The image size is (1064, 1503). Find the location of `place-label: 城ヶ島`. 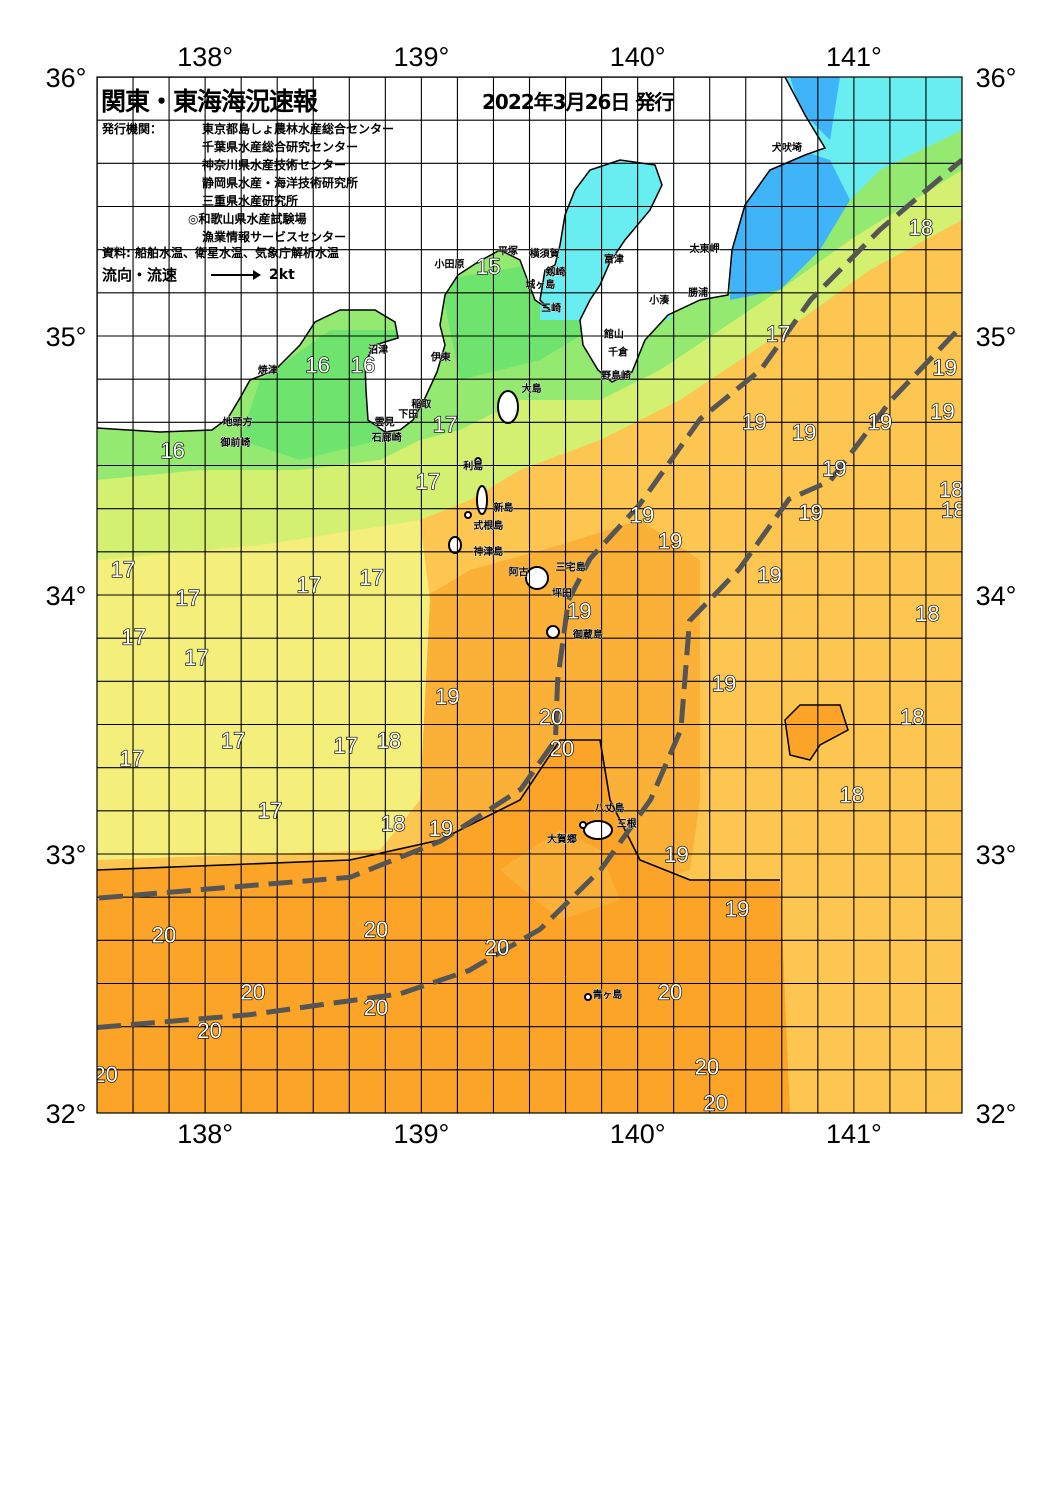

place-label: 城ヶ島 is located at coordinates (540, 284).